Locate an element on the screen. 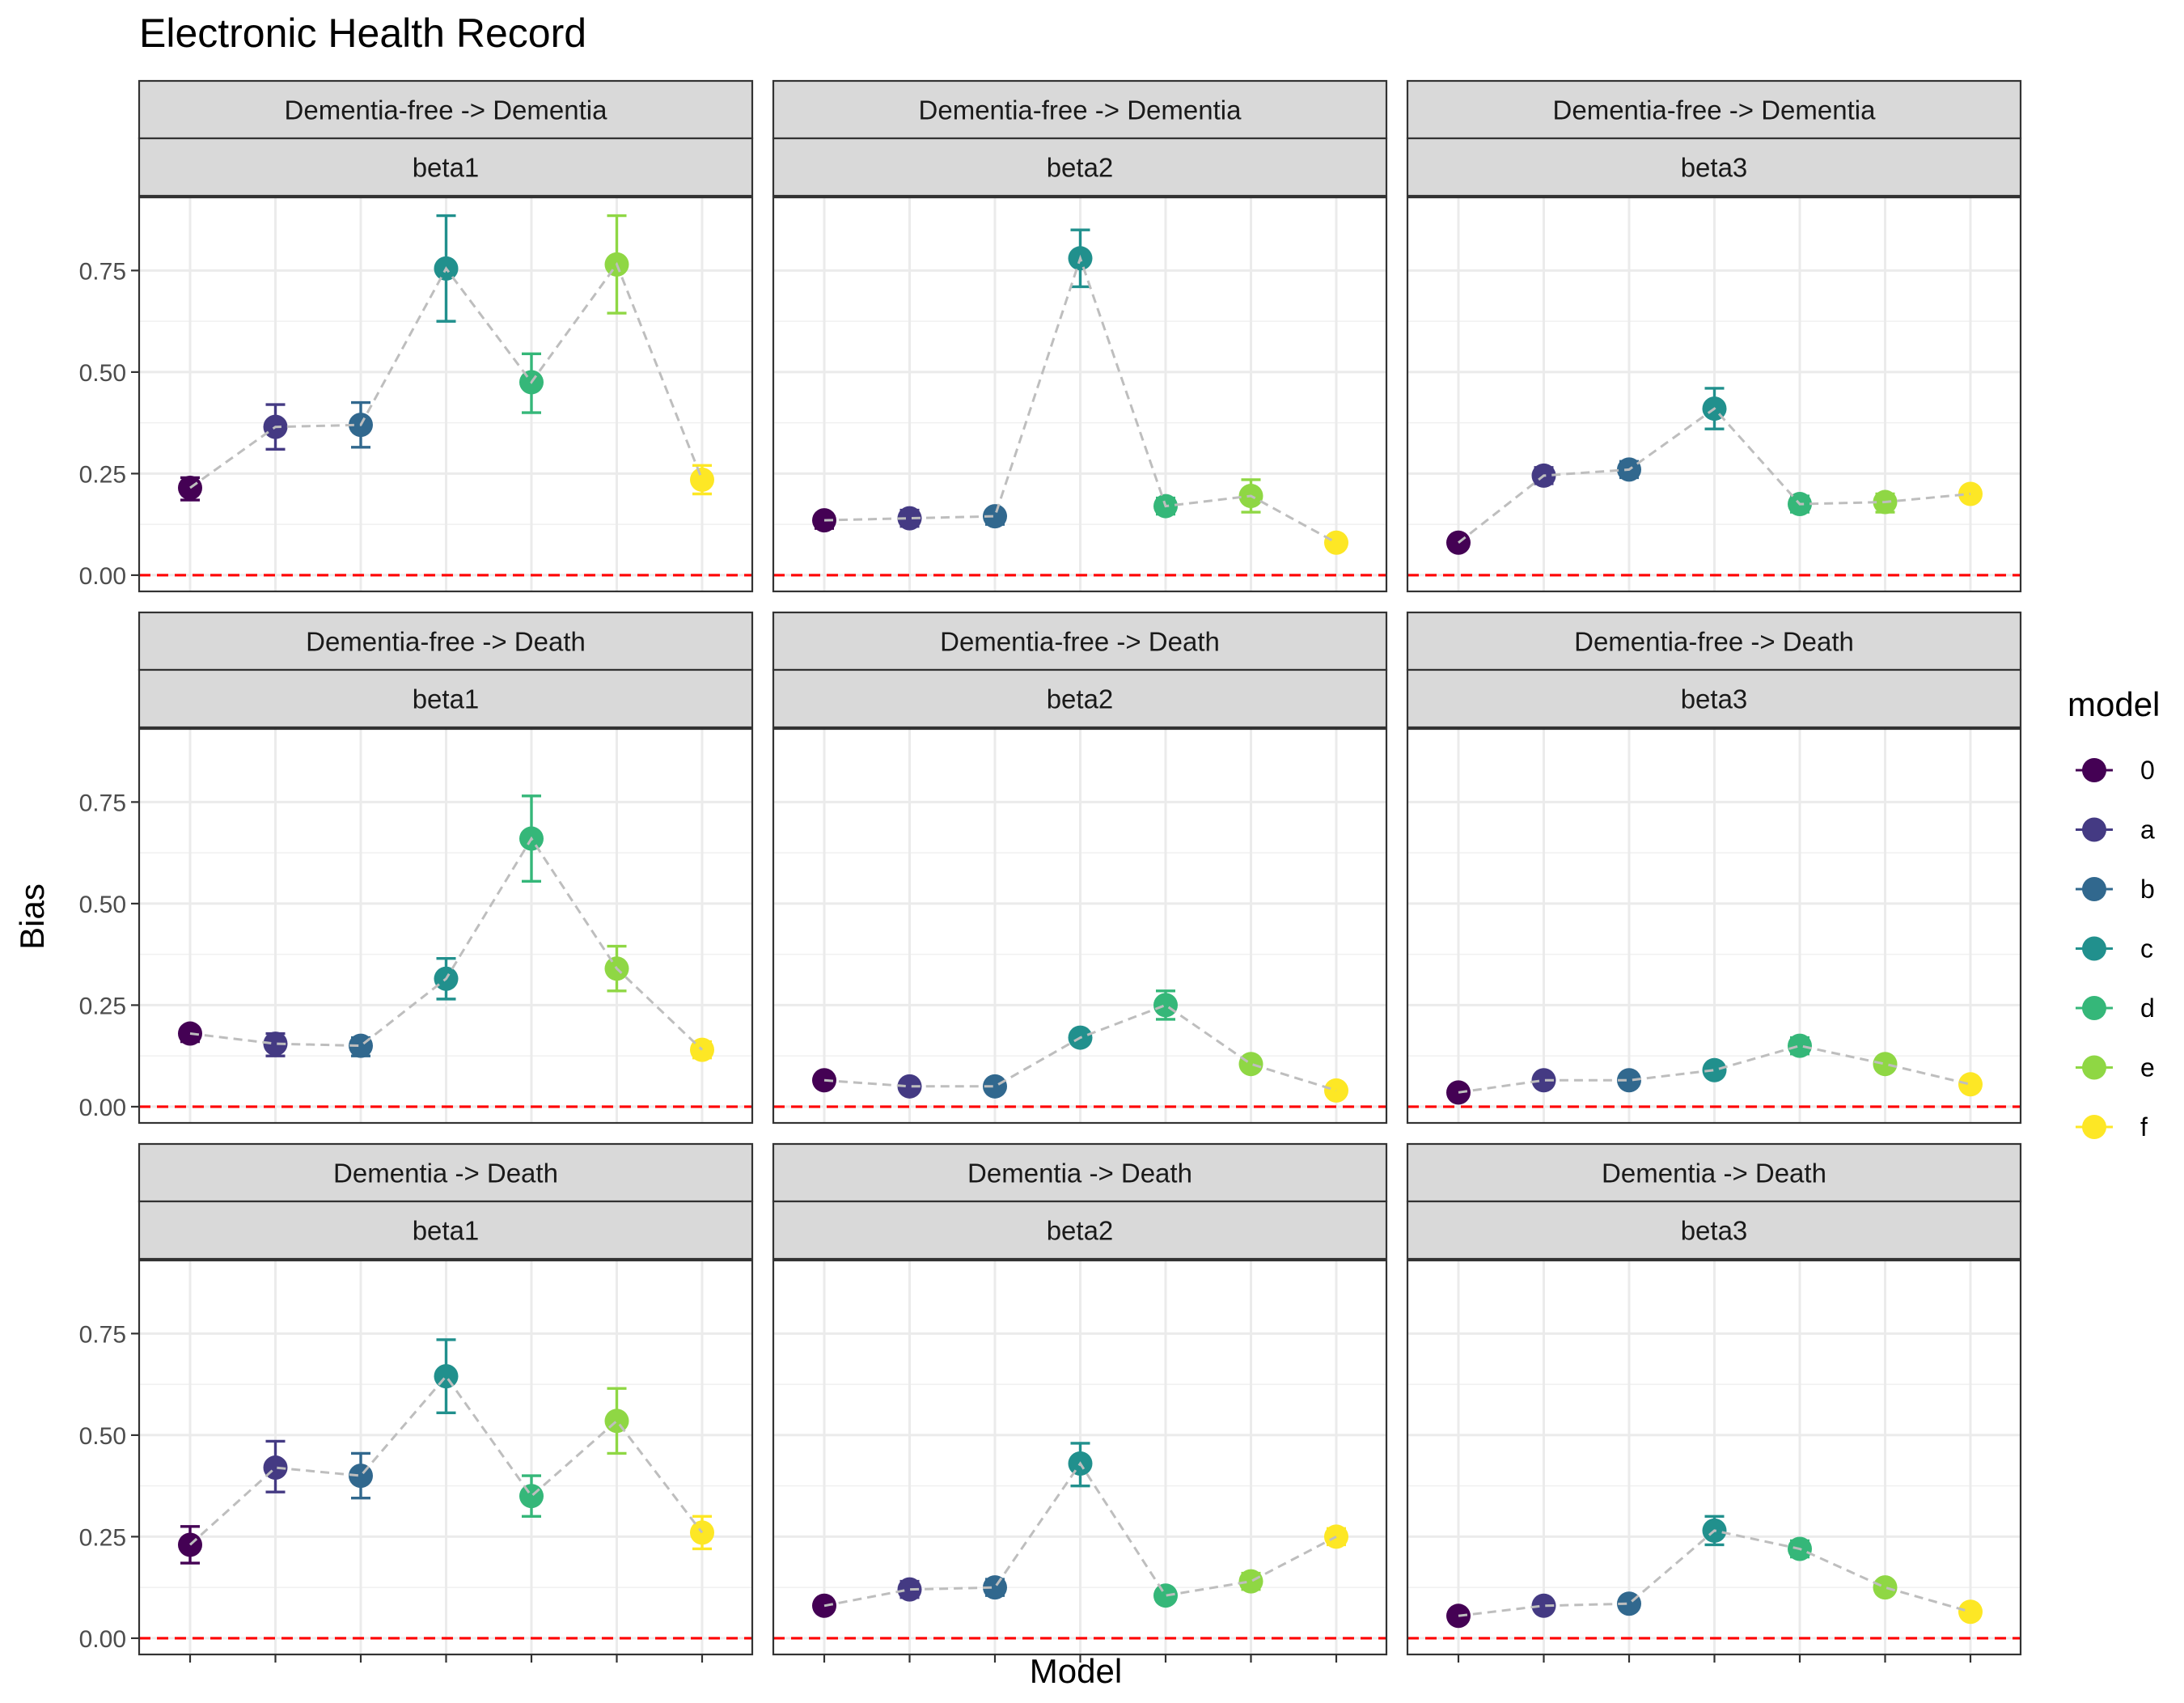 This screenshot has width=2184, height=1703. legend-title: model is located at coordinates (2114, 704).